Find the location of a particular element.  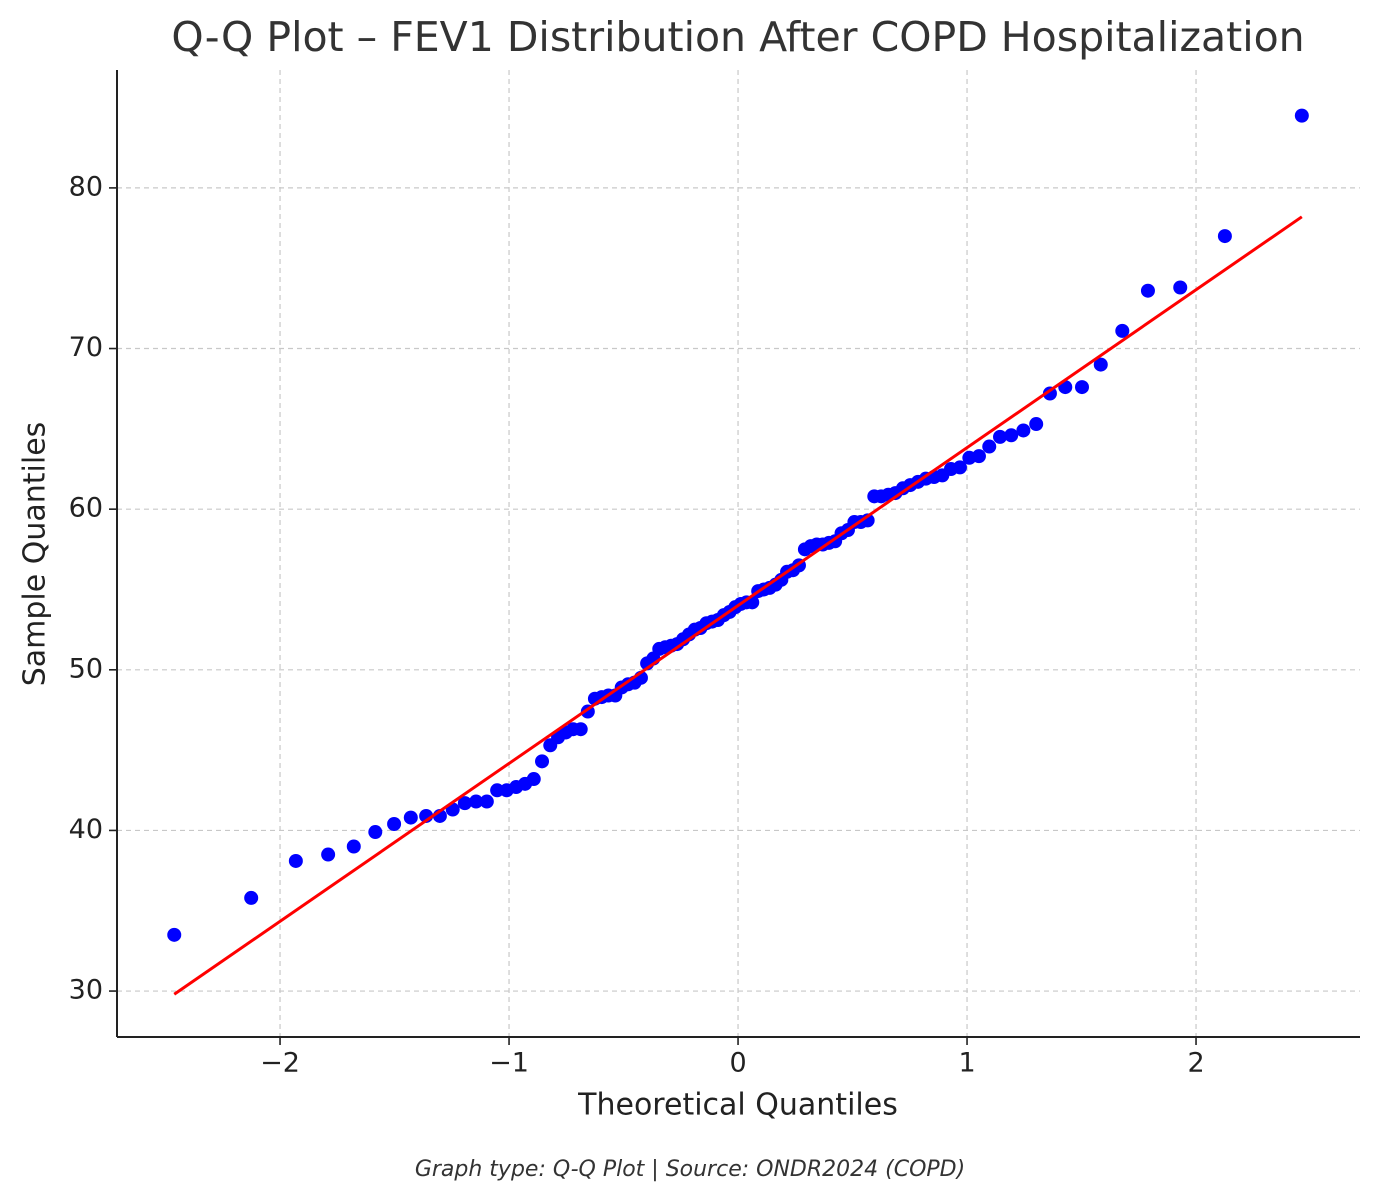

y-axis-label: Sample Quantiles is located at coordinates (35, 554).